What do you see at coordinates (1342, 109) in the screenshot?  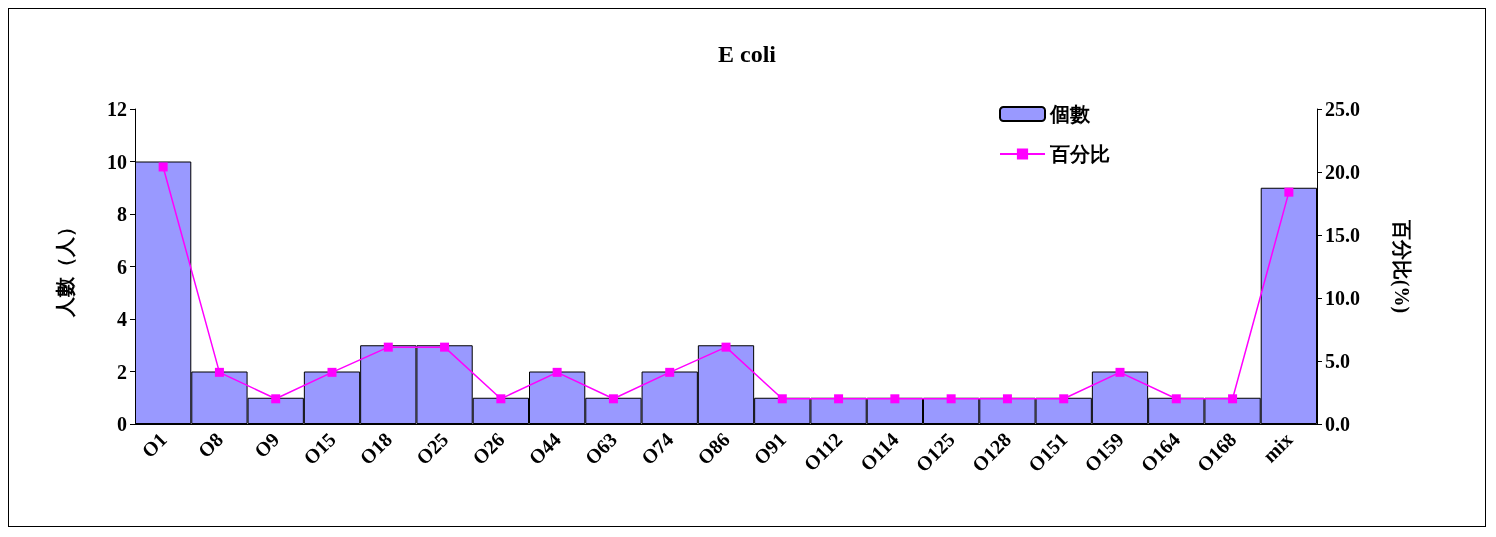 I see `y2-tick-label: 25.0` at bounding box center [1342, 109].